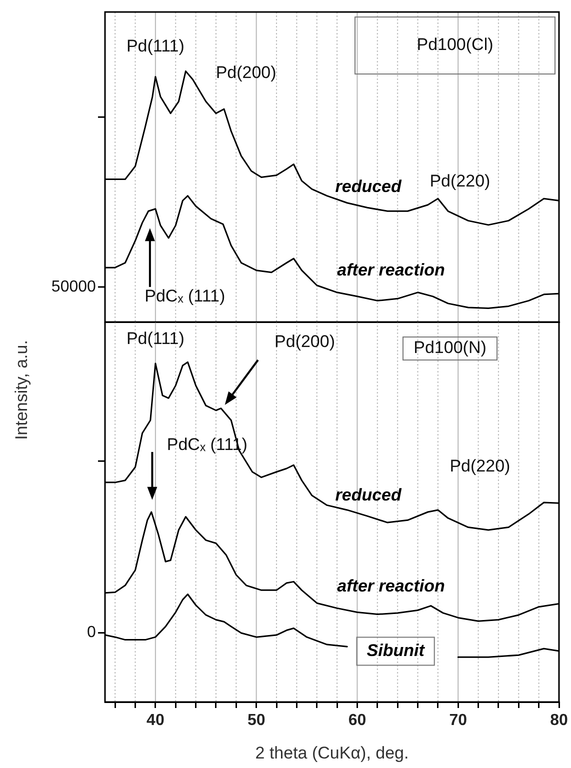 The image size is (571, 768). What do you see at coordinates (22, 390) in the screenshot?
I see `y-axis-title: Intensity, a.u.` at bounding box center [22, 390].